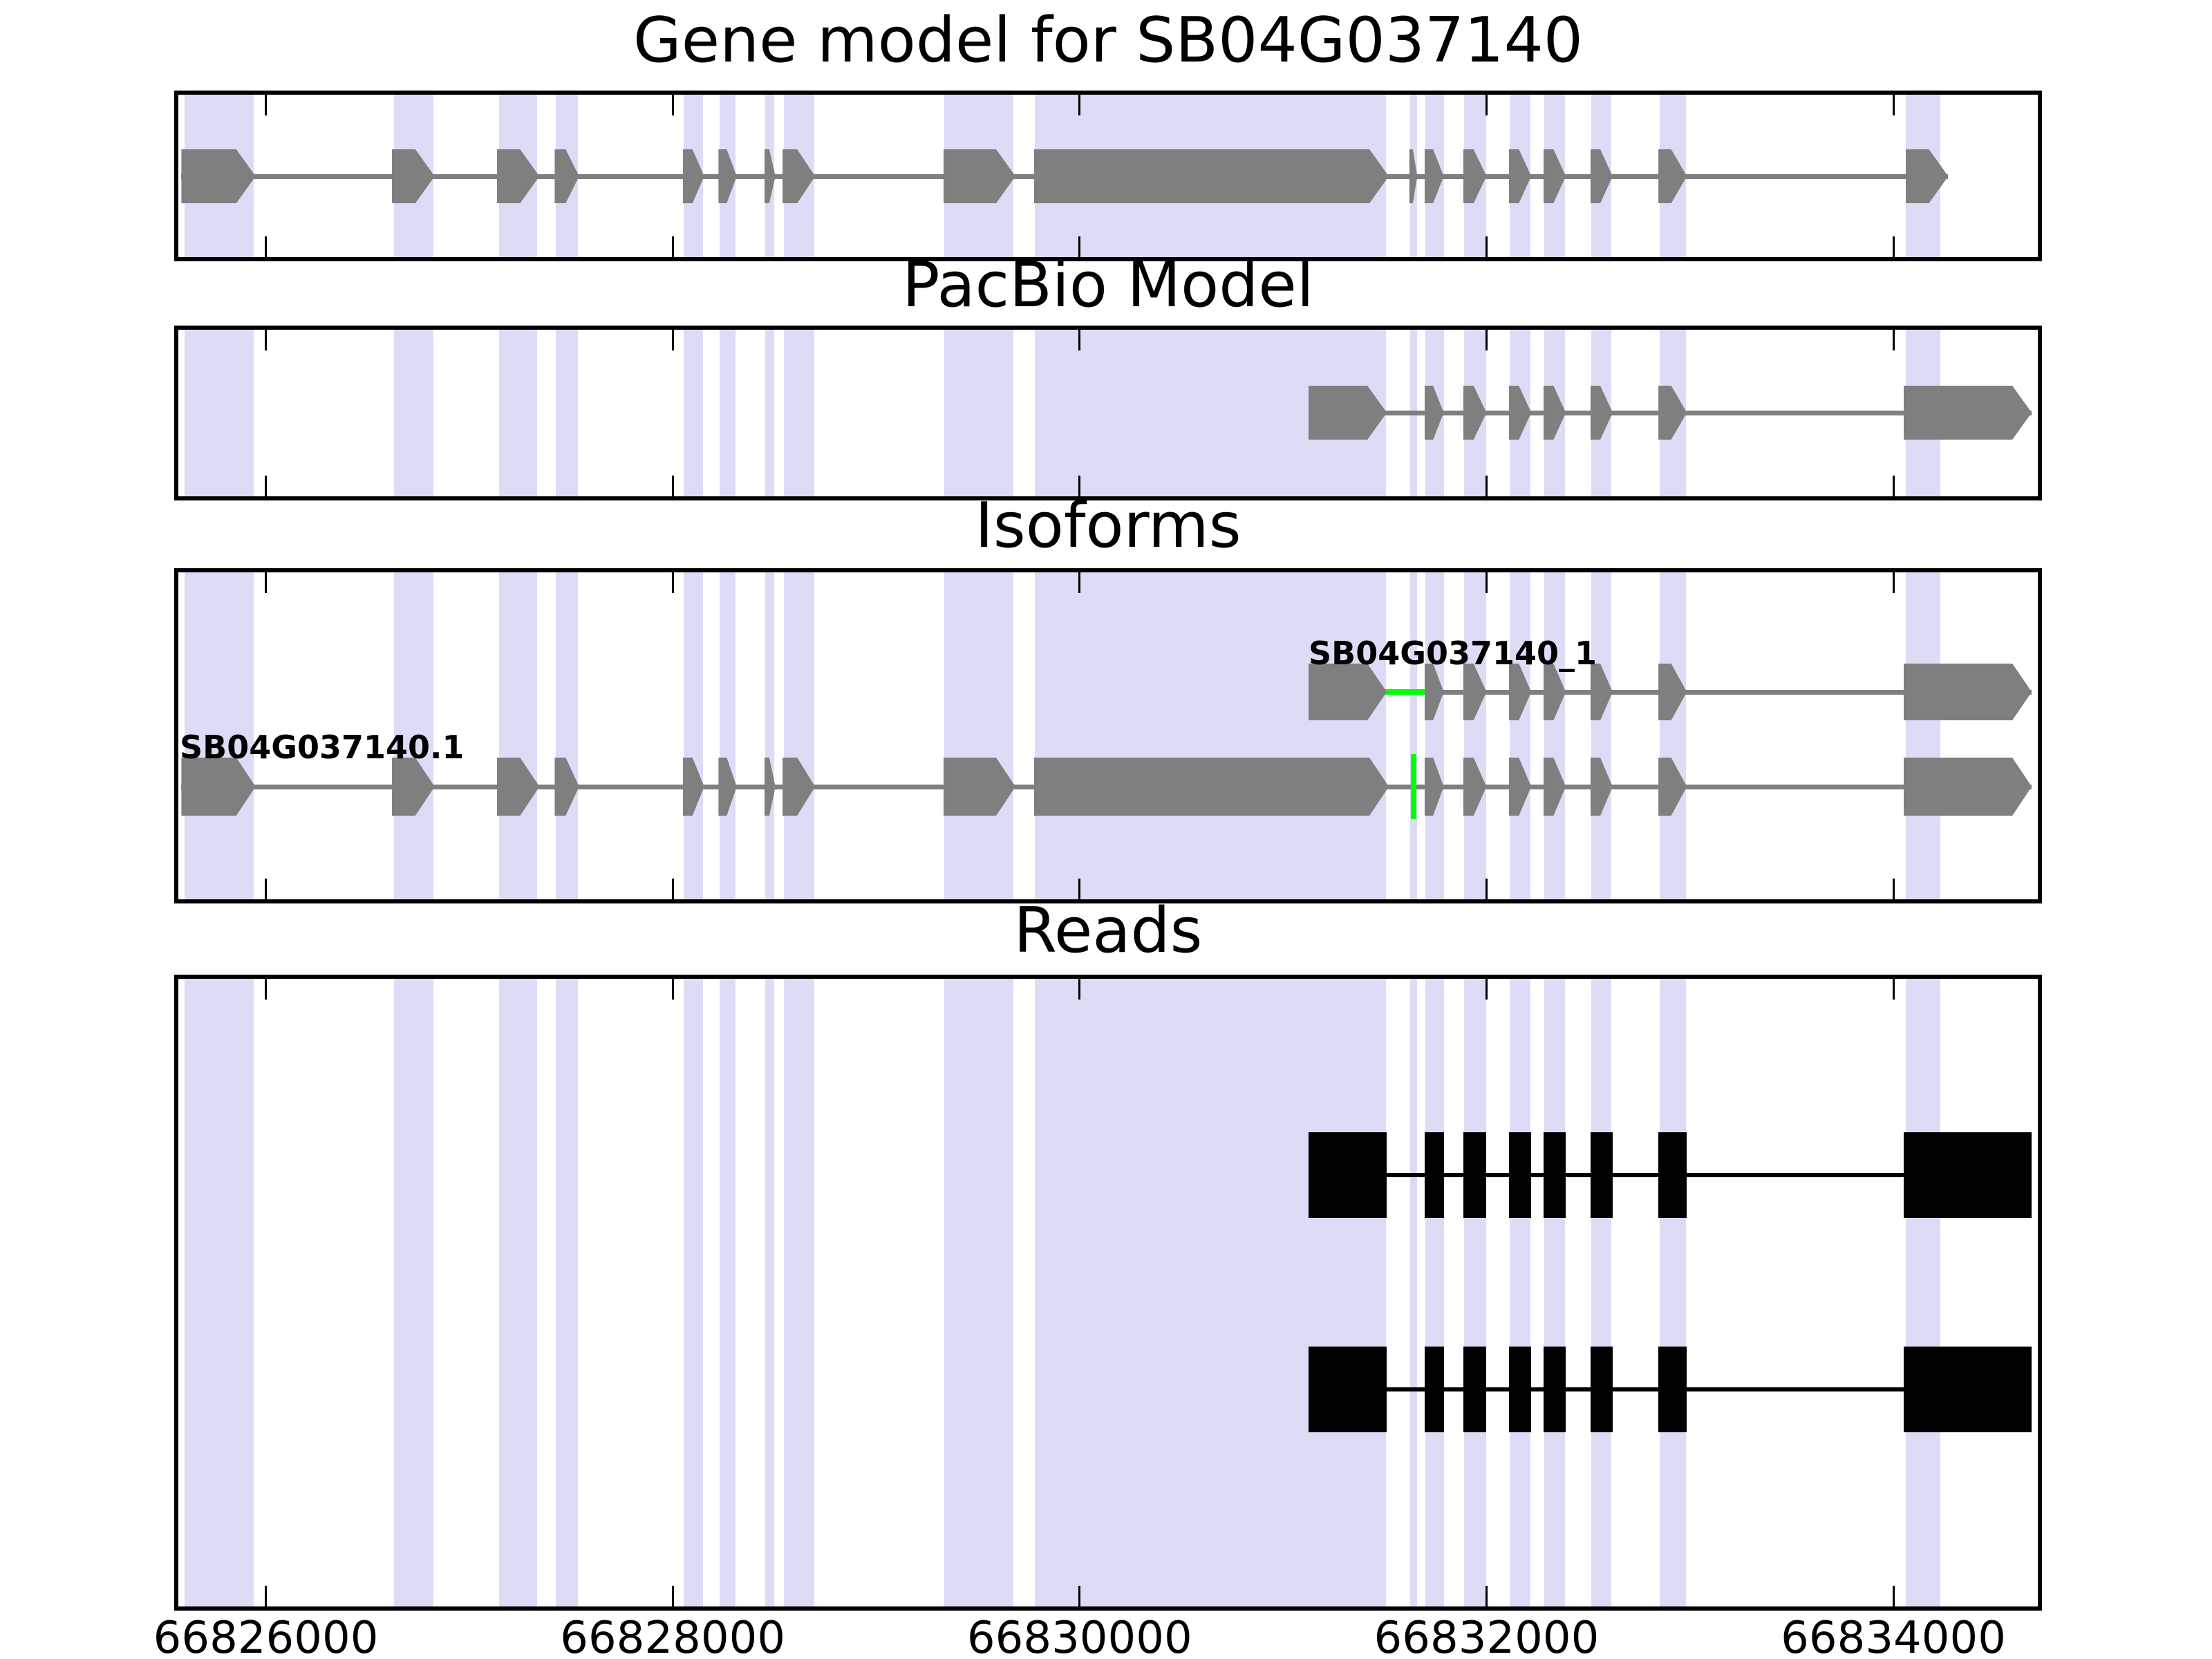 This screenshot has height=1659, width=2212. I want to click on x-tick-label: 66830000, so click(1079, 1636).